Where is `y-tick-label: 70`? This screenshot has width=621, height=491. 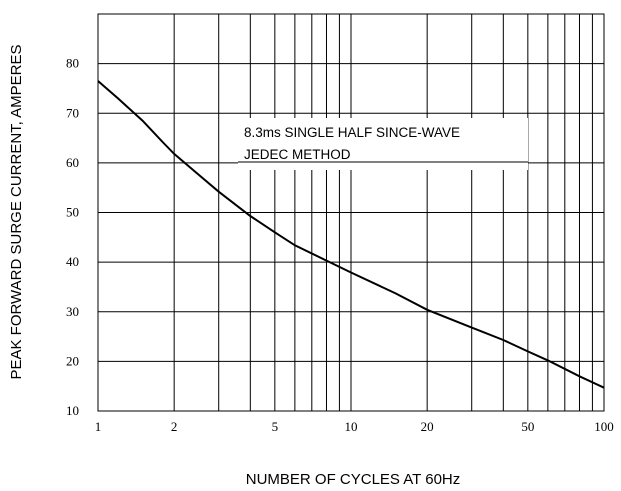 y-tick-label: 70 is located at coordinates (72, 112).